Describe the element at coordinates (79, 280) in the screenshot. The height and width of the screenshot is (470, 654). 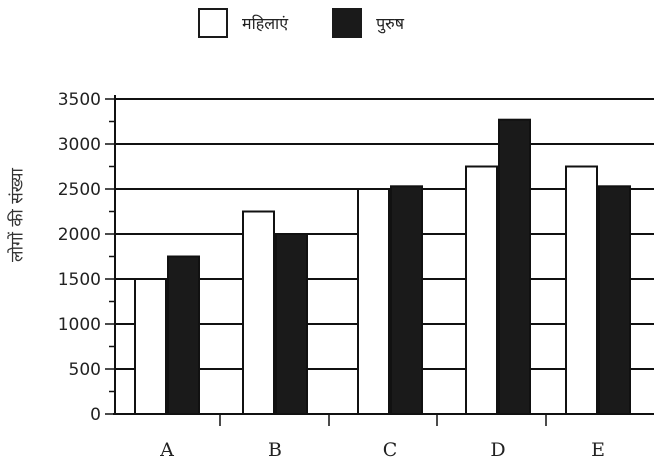
I see `y-tick-label-1500: 1500` at that location.